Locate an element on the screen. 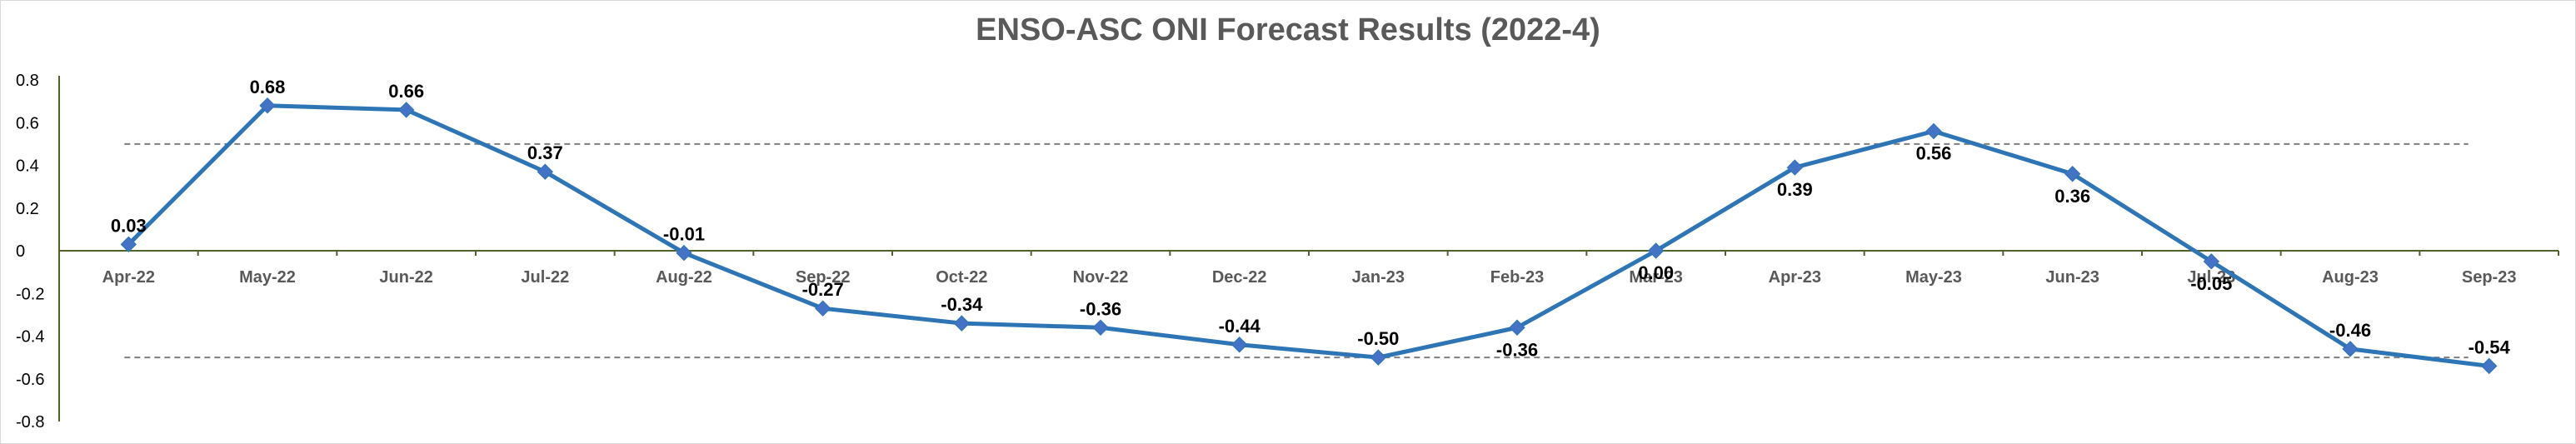  data-label: -0.01 is located at coordinates (684, 234).